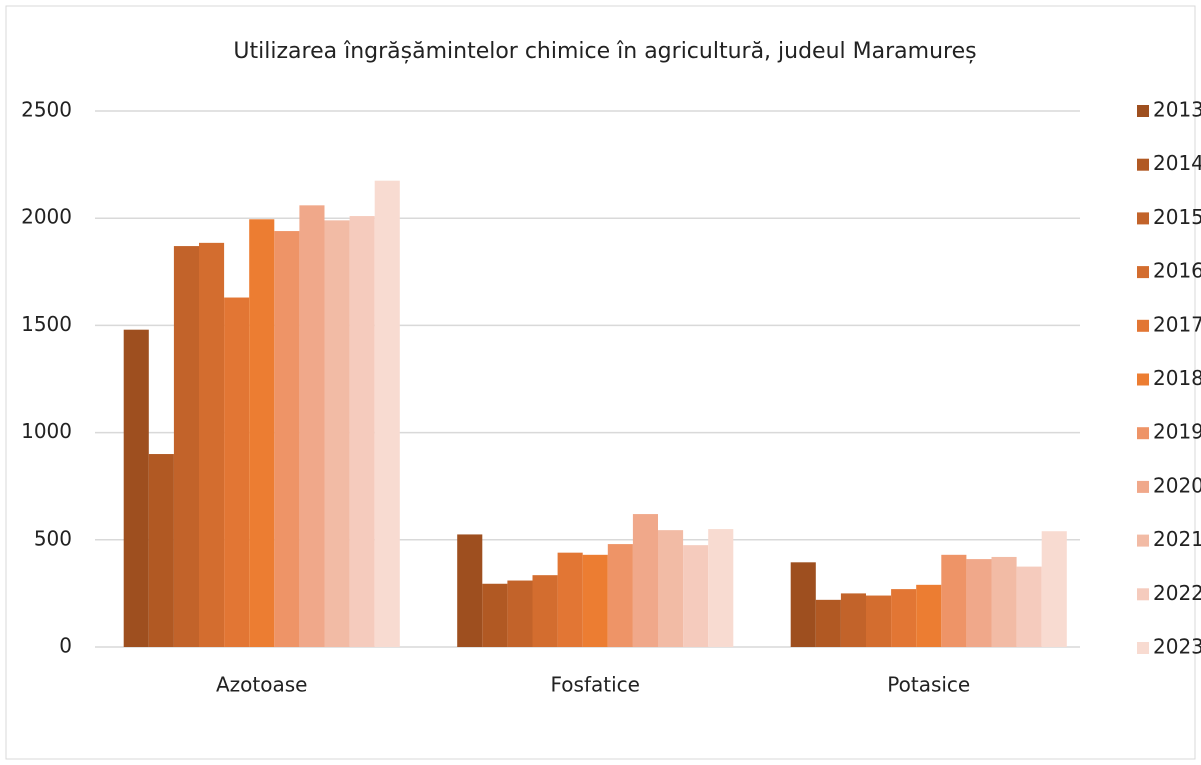 The image size is (1201, 765). Describe the element at coordinates (595, 685) in the screenshot. I see `x-tick-label: Fosfatice` at that location.